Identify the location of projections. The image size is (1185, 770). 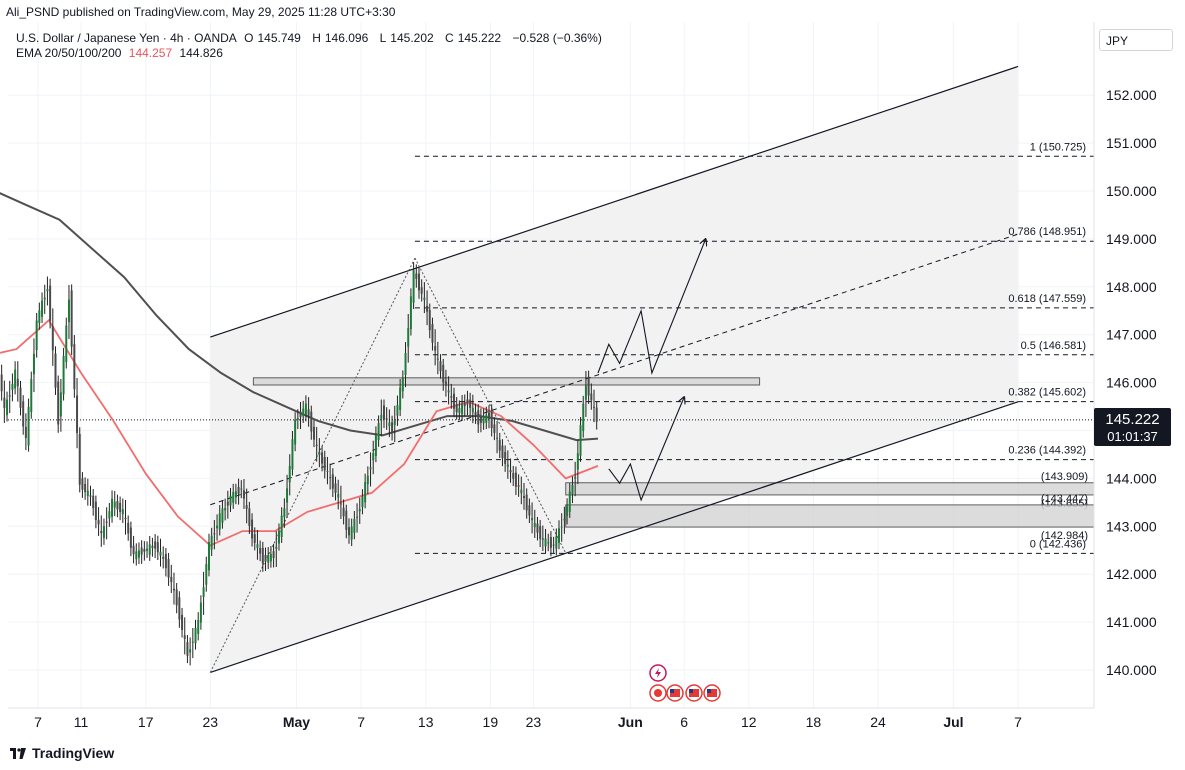
(651, 370).